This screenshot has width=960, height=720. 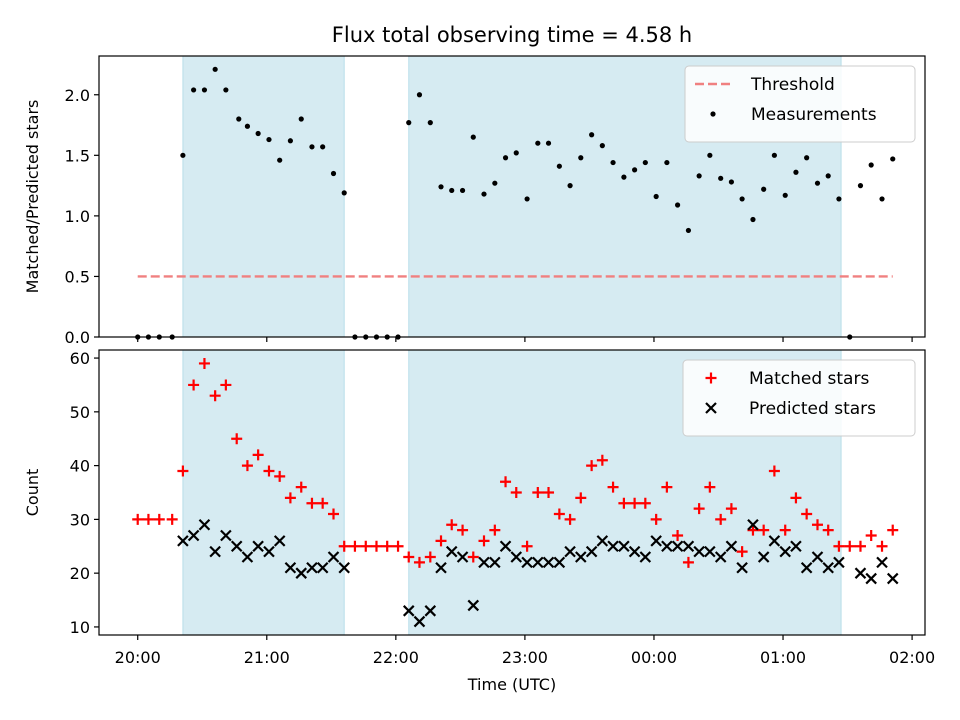 What do you see at coordinates (77, 155) in the screenshot?
I see `y-tick-label-3: 1.5` at bounding box center [77, 155].